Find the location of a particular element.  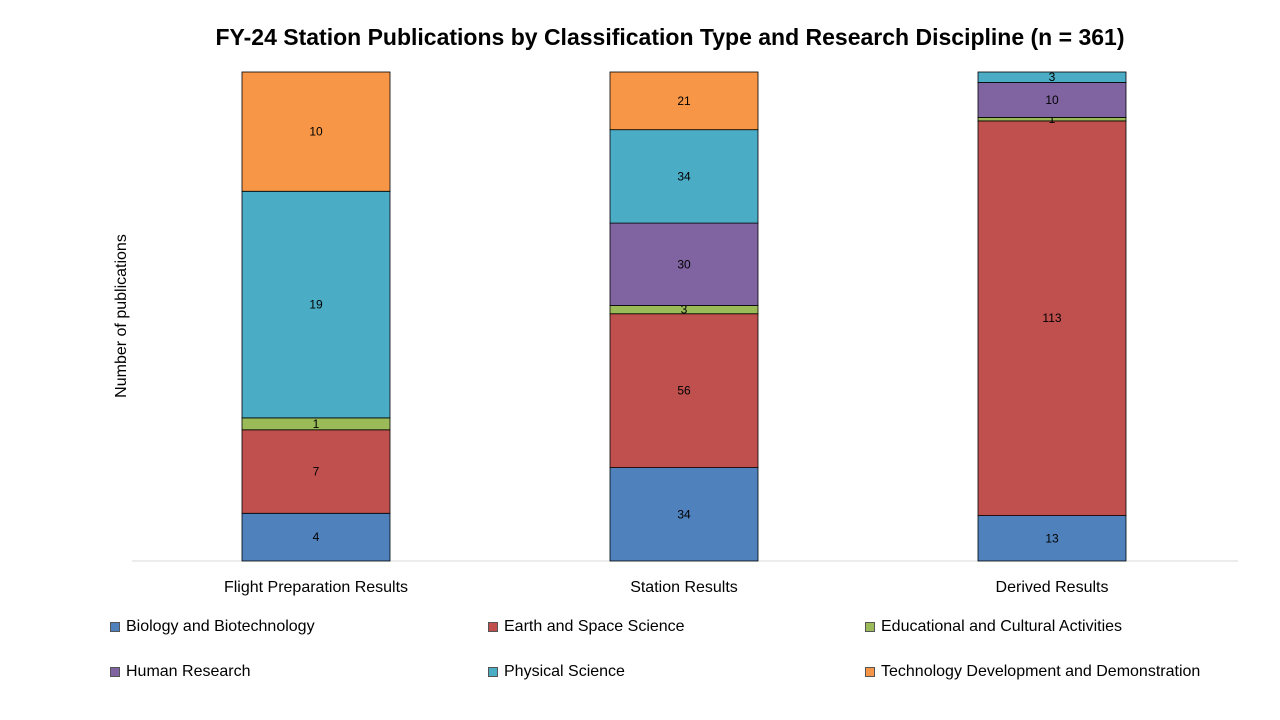

x-tick-label: Flight Preparation Results is located at coordinates (316, 587).